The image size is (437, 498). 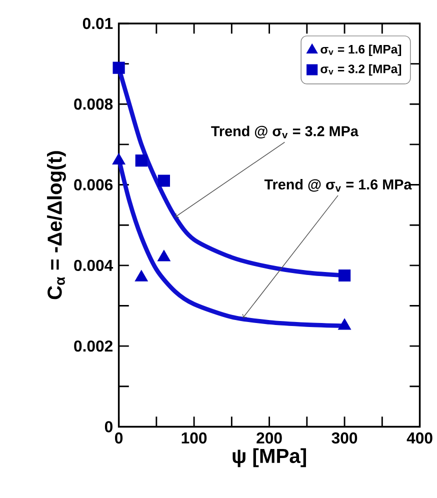 What do you see at coordinates (338, 185) in the screenshot?
I see `annotation: Trend @ σ$_{v}$ = 1.6 MPa` at bounding box center [338, 185].